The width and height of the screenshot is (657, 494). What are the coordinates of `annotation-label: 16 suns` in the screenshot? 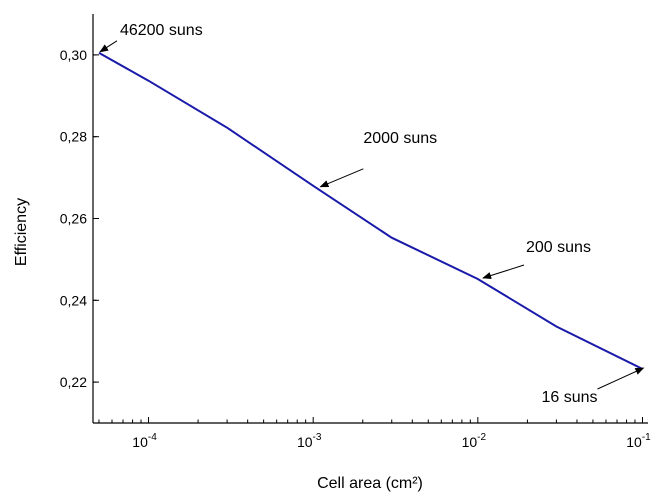 It's located at (569, 397).